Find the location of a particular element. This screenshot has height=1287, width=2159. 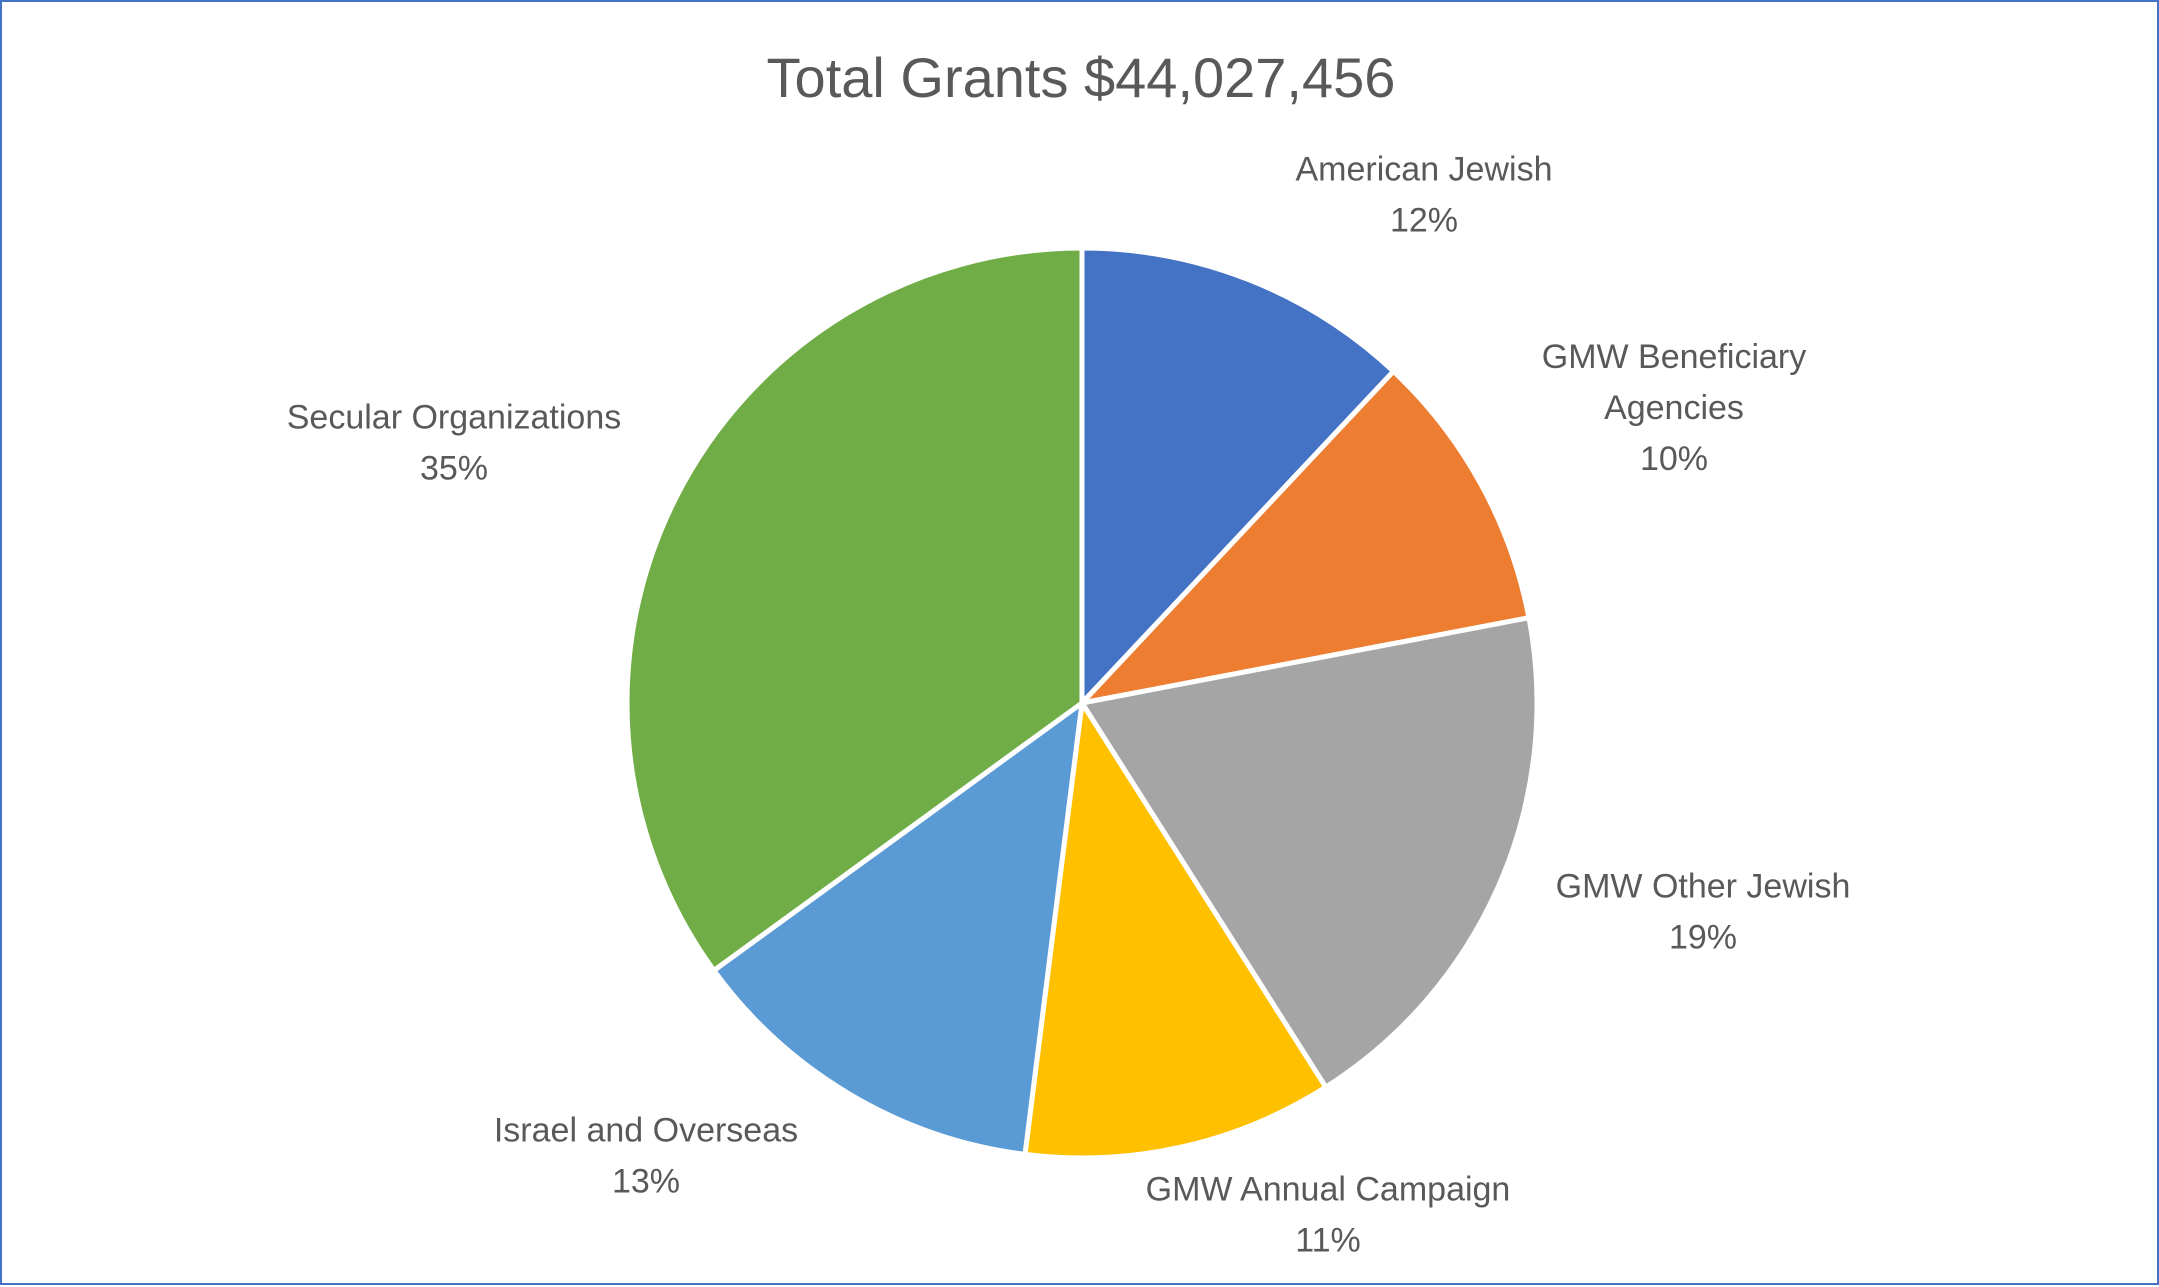

slice-name-gmw-other-jewish: GMW Other Jewish is located at coordinates (1703, 887).